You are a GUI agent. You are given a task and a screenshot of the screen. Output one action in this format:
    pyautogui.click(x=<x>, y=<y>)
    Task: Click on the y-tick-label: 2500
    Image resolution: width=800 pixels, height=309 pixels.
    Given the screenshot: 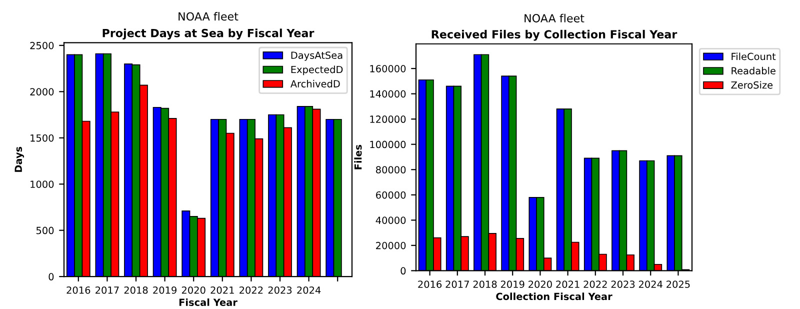 What is the action you would take?
    pyautogui.click(x=42, y=46)
    